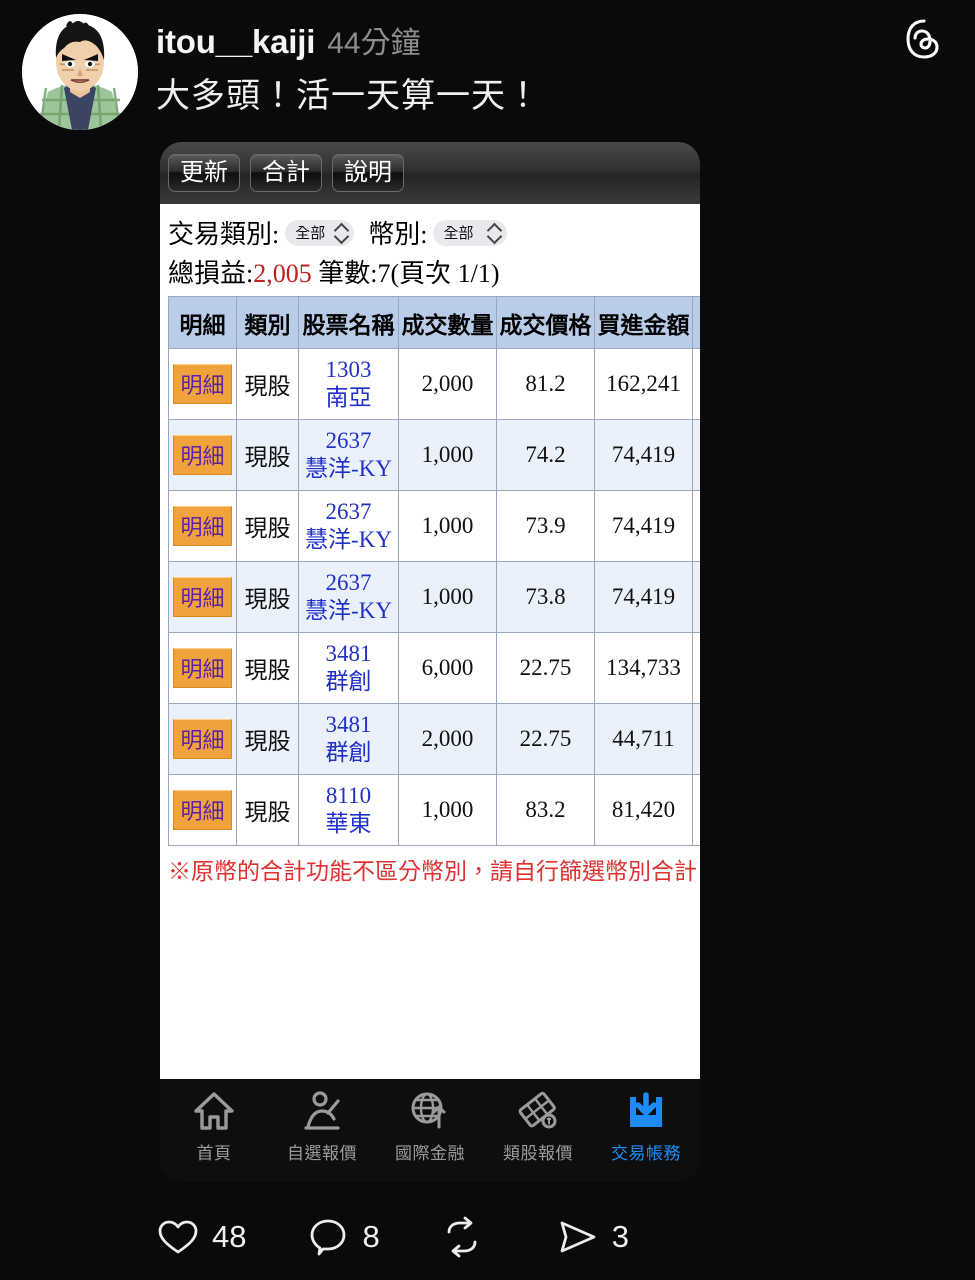  I want to click on currency-select: 全部, so click(470, 232).